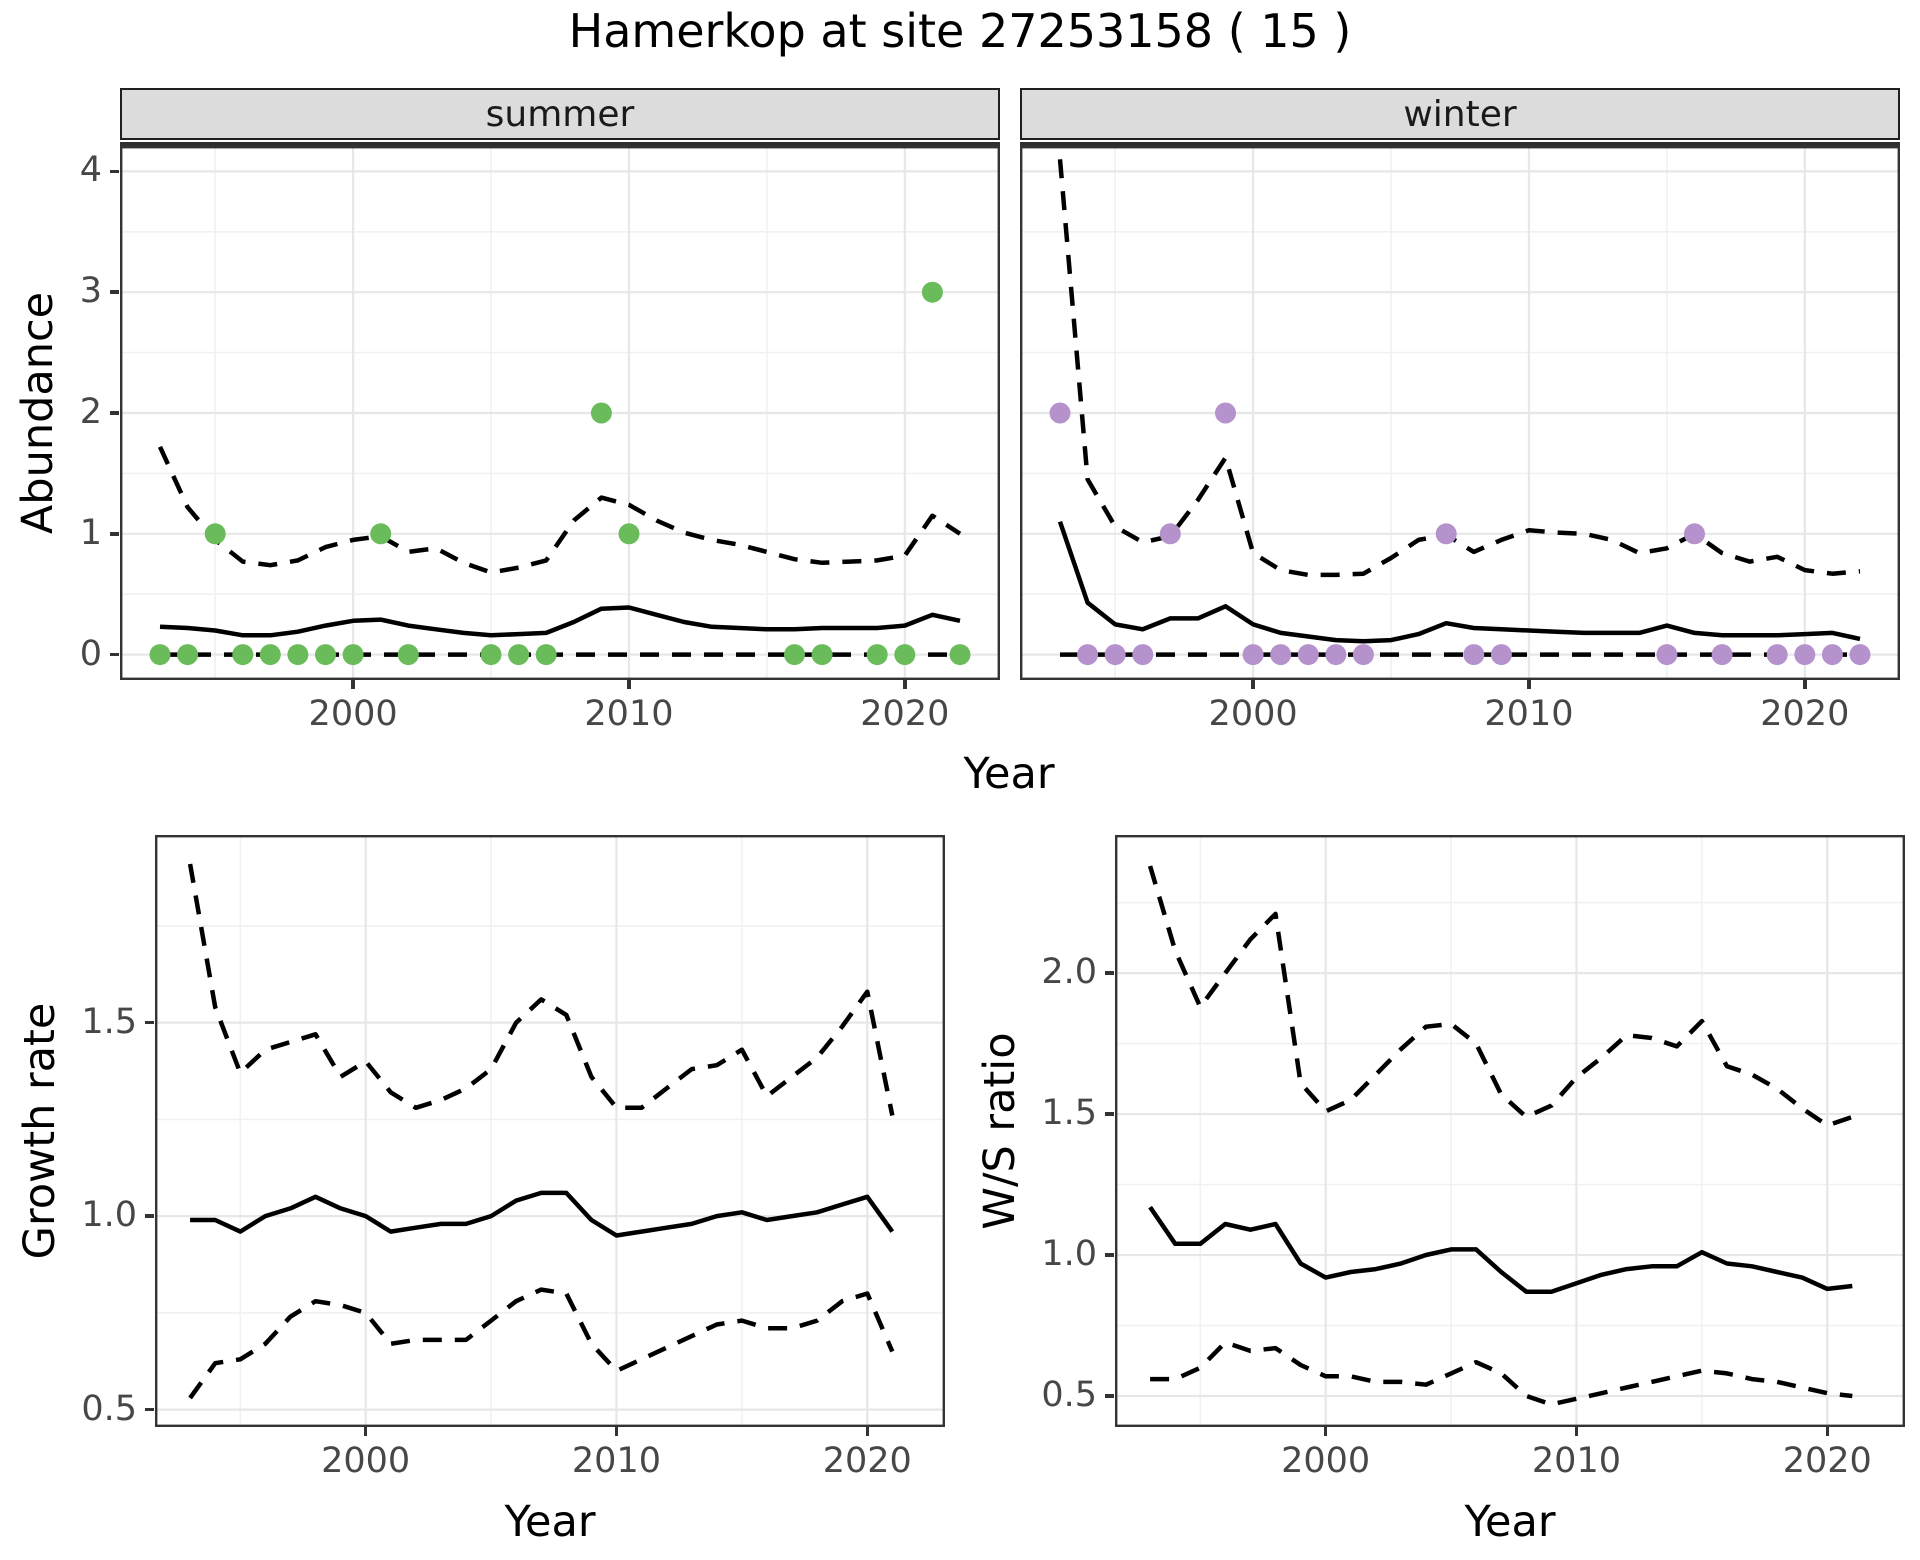 This screenshot has height=1560, width=1920. What do you see at coordinates (1500, 1249) in the screenshot?
I see `ws_ratio-mean-solid-line` at bounding box center [1500, 1249].